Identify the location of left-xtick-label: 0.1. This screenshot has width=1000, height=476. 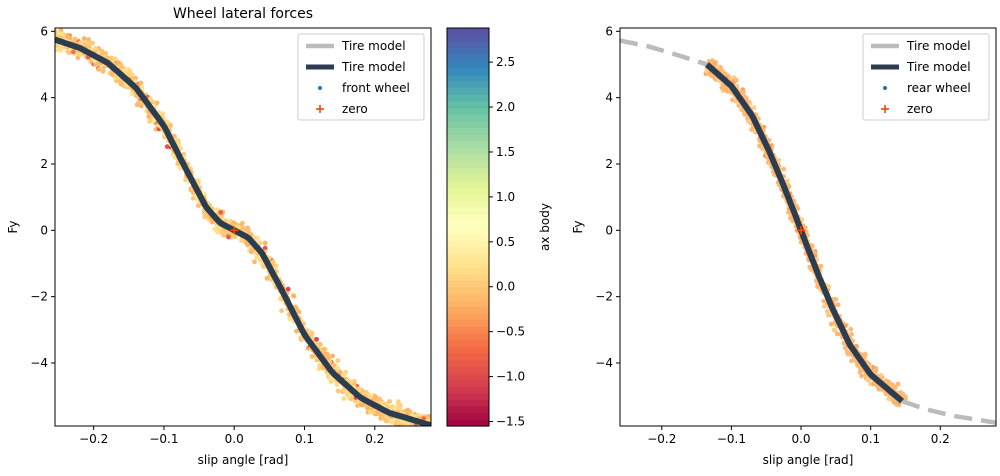
(304, 439).